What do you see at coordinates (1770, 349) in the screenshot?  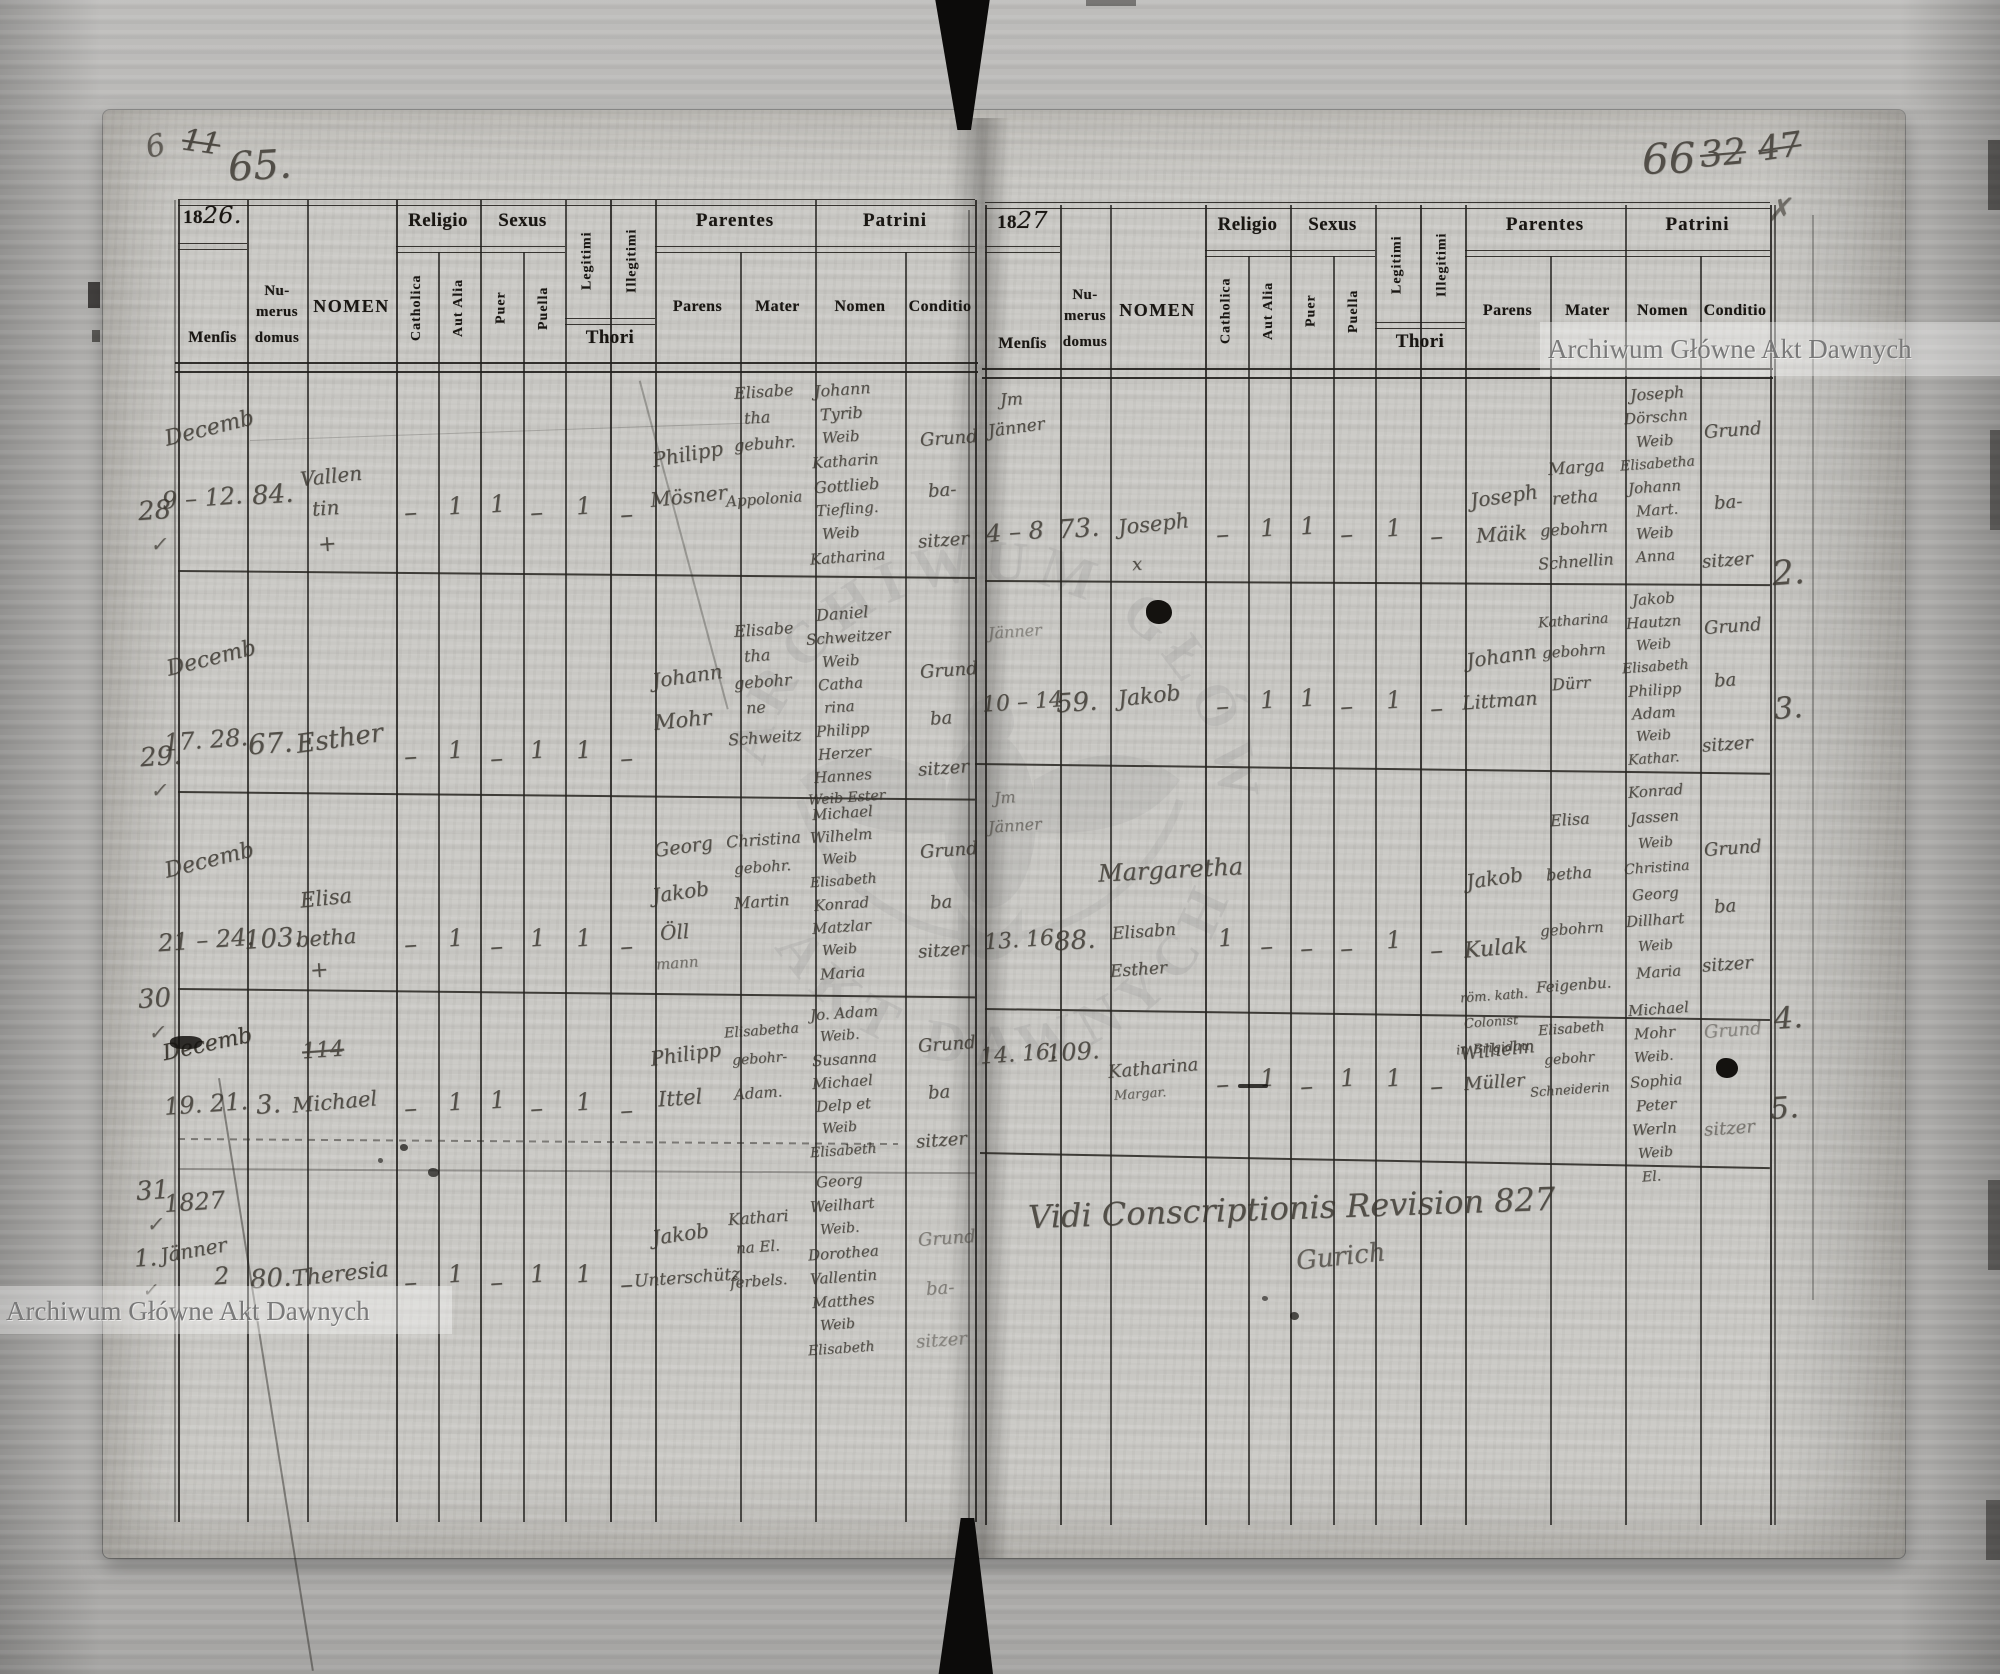 I see `watermark-band-top-right` at bounding box center [1770, 349].